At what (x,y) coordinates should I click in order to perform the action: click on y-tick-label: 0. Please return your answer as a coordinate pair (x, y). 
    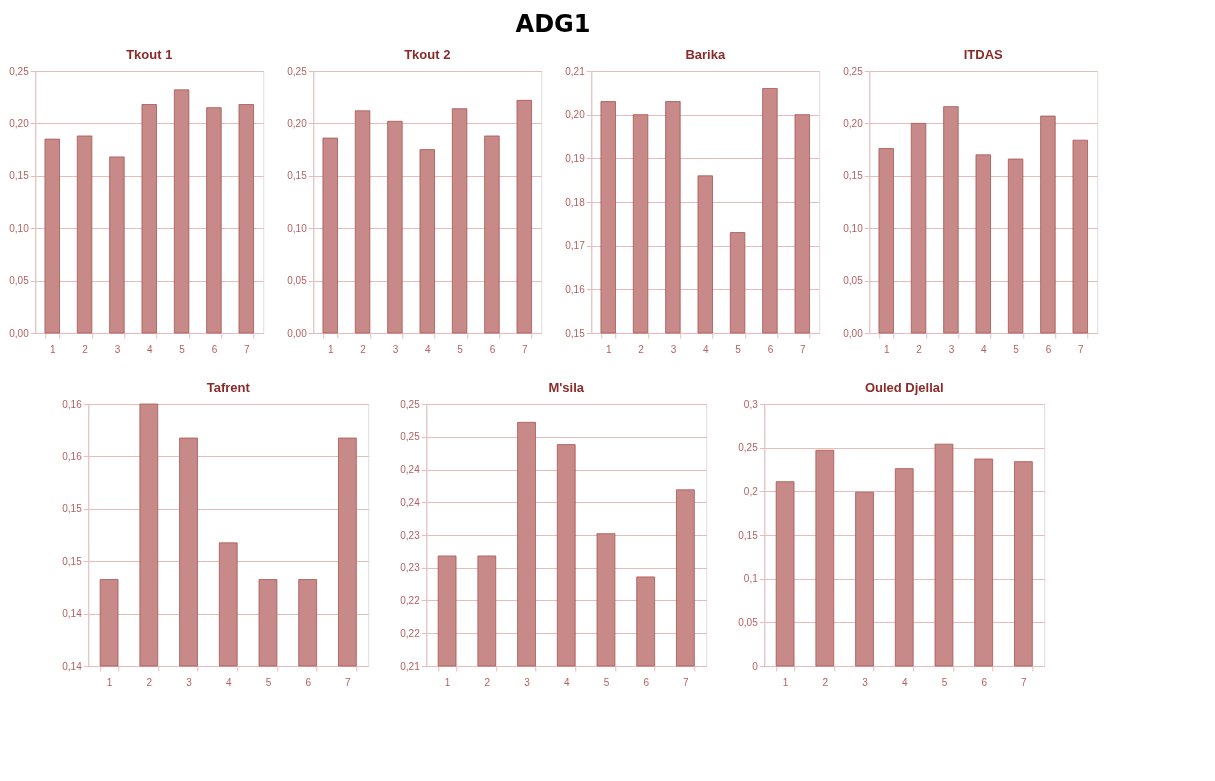
    Looking at the image, I should click on (755, 666).